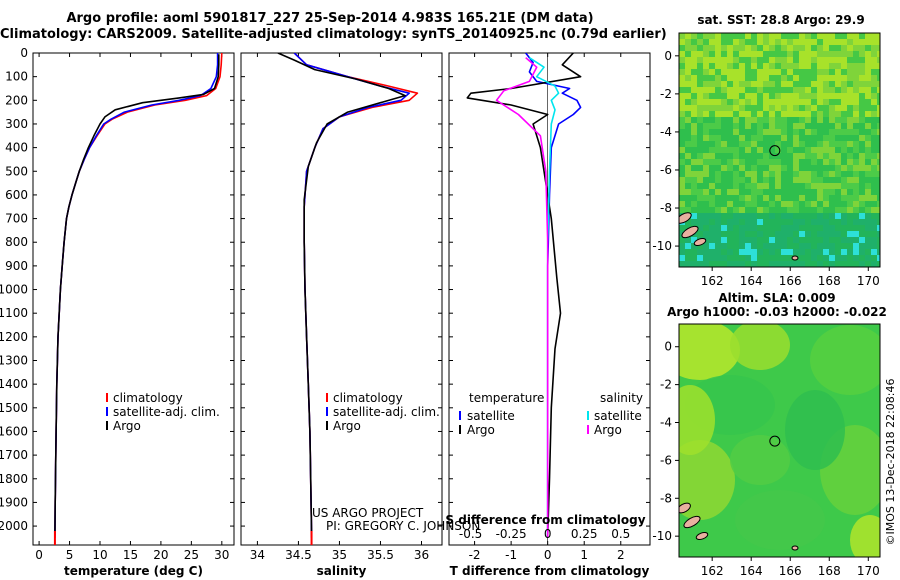  I want to click on series-line, so click(522, 297).